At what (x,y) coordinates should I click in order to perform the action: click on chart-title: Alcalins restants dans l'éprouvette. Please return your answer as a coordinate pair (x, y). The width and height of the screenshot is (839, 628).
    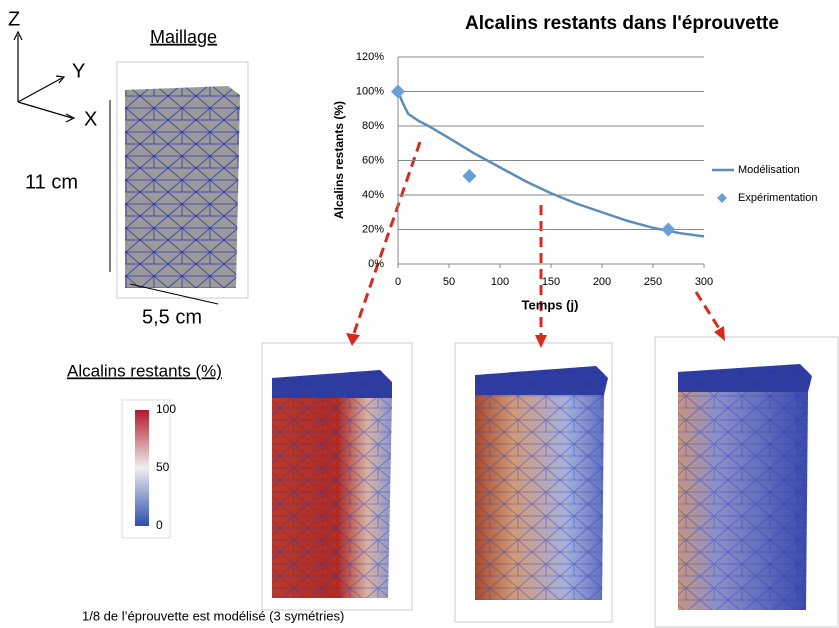
    Looking at the image, I should click on (622, 23).